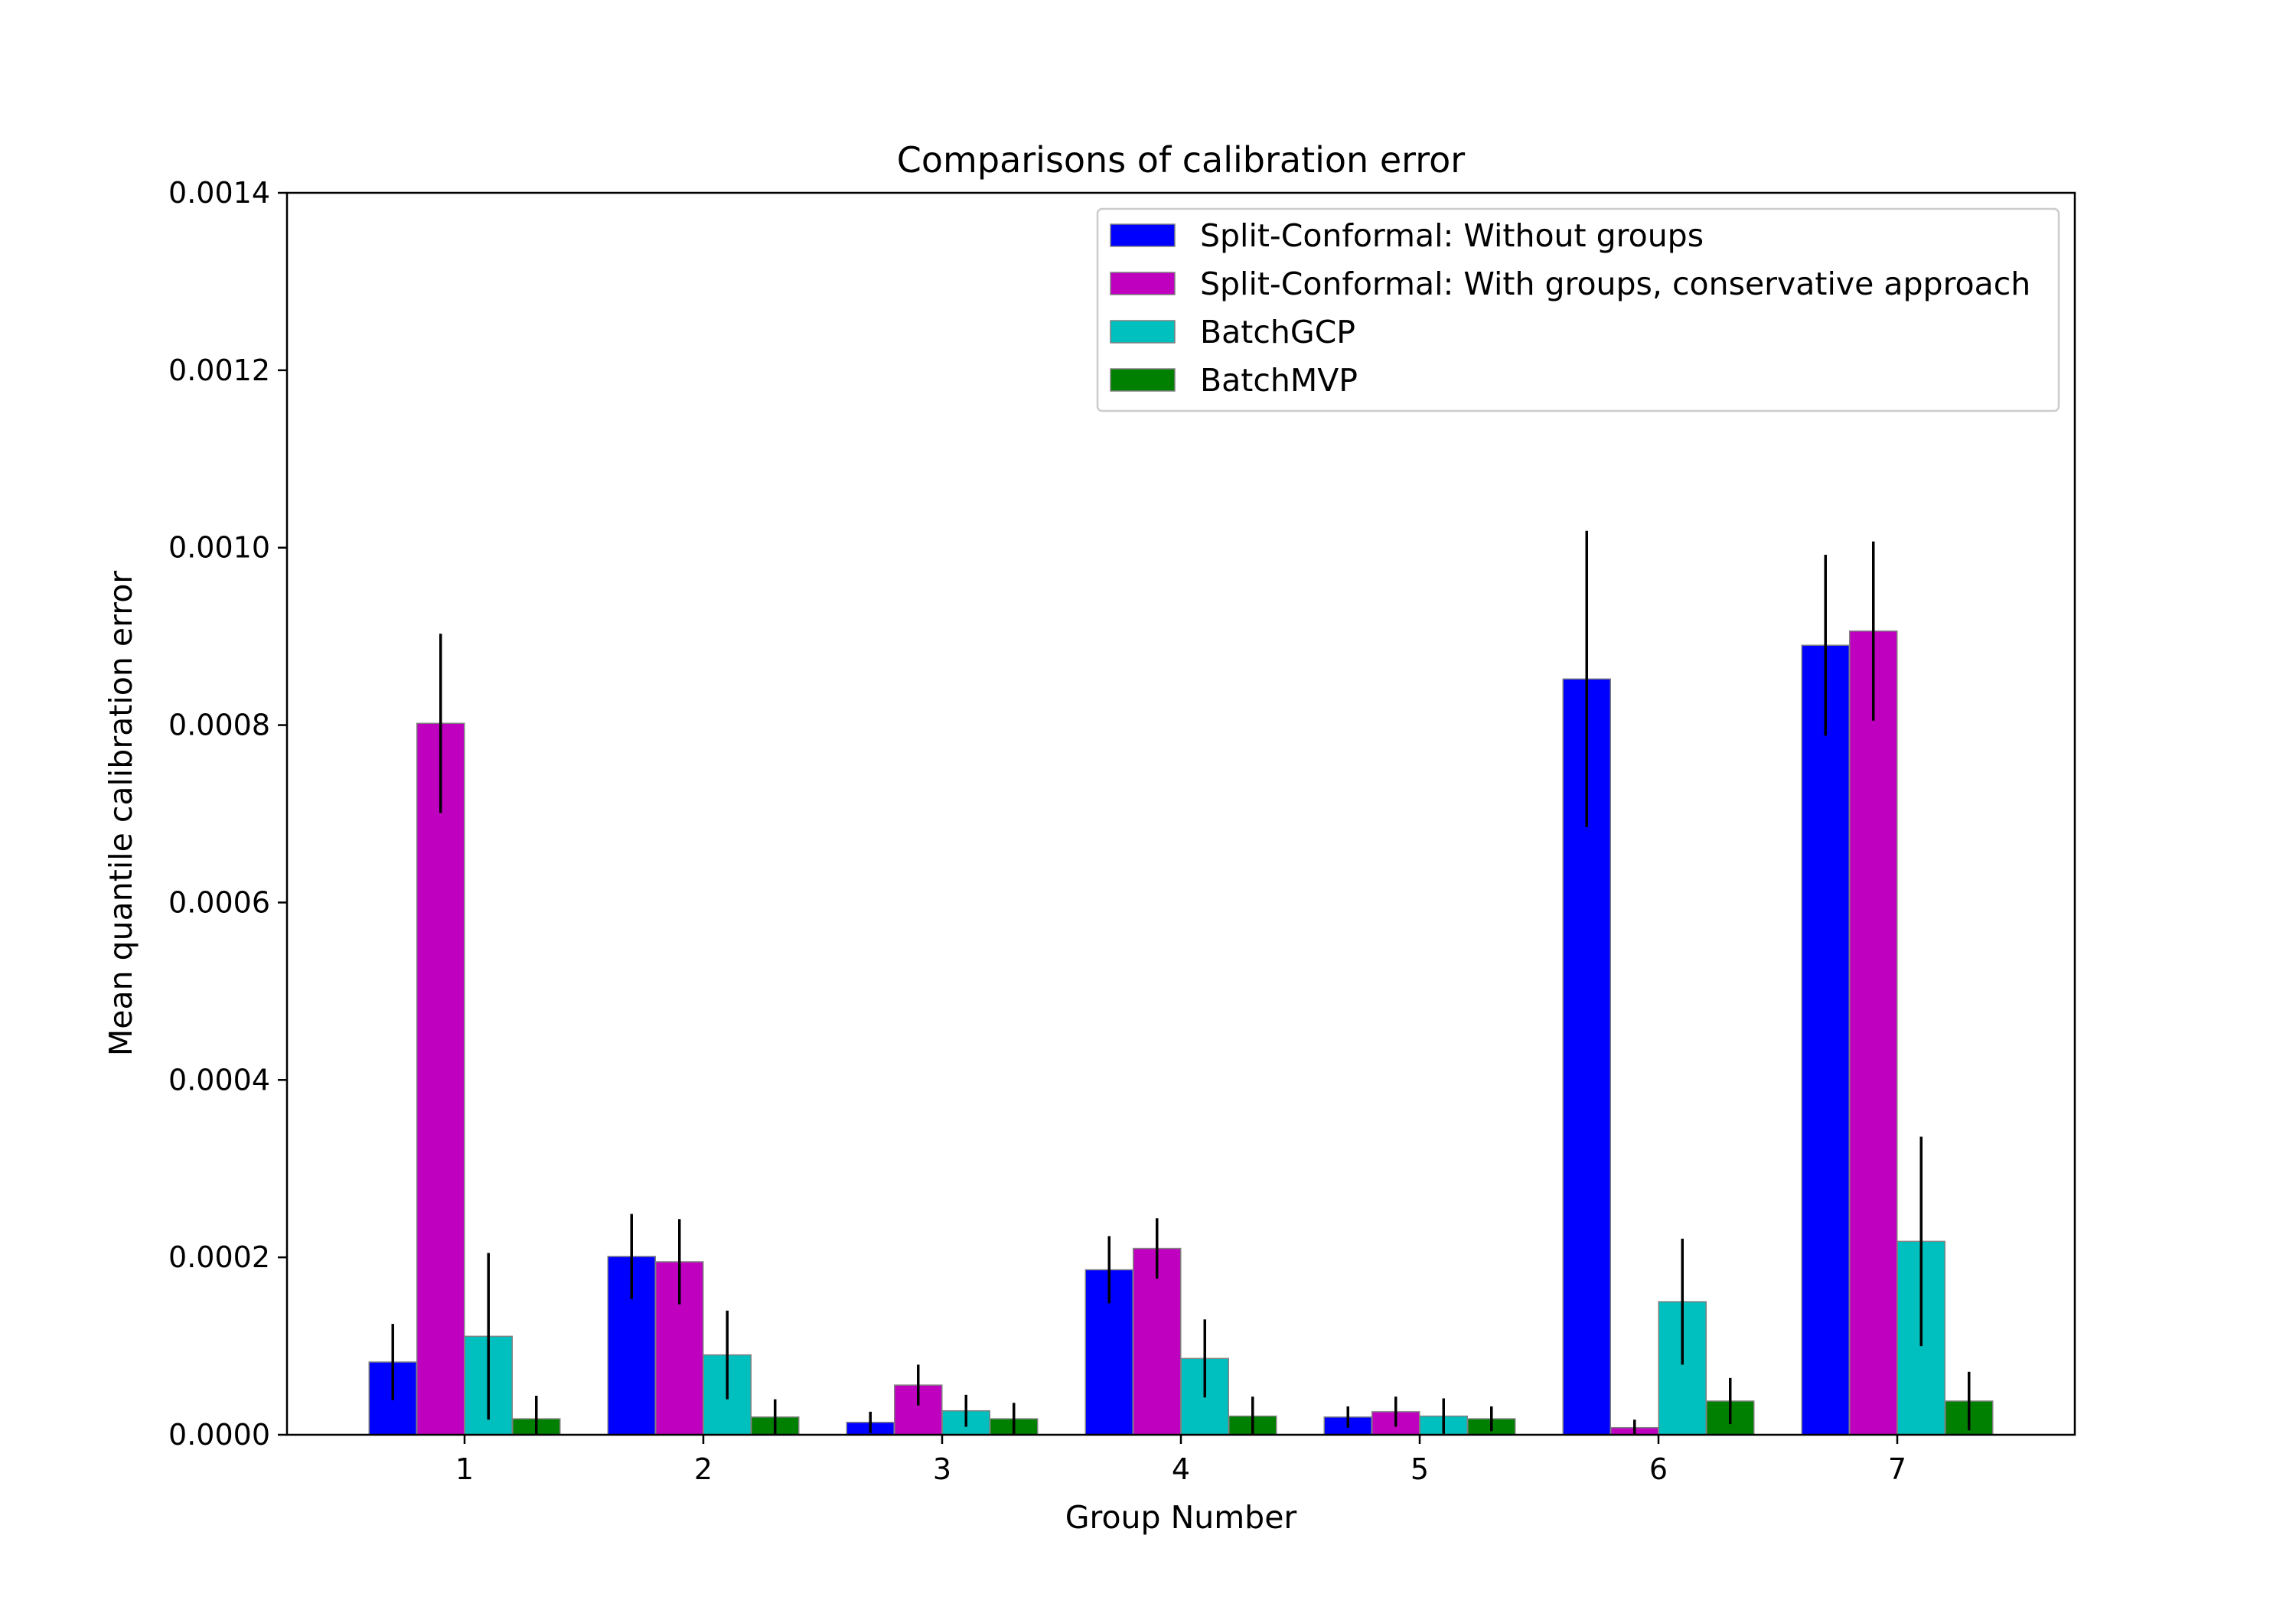 This screenshot has width=2296, height=1610. Describe the element at coordinates (1452, 235) in the screenshot. I see `legend-label-1: Split-Conformal: Without groups` at that location.